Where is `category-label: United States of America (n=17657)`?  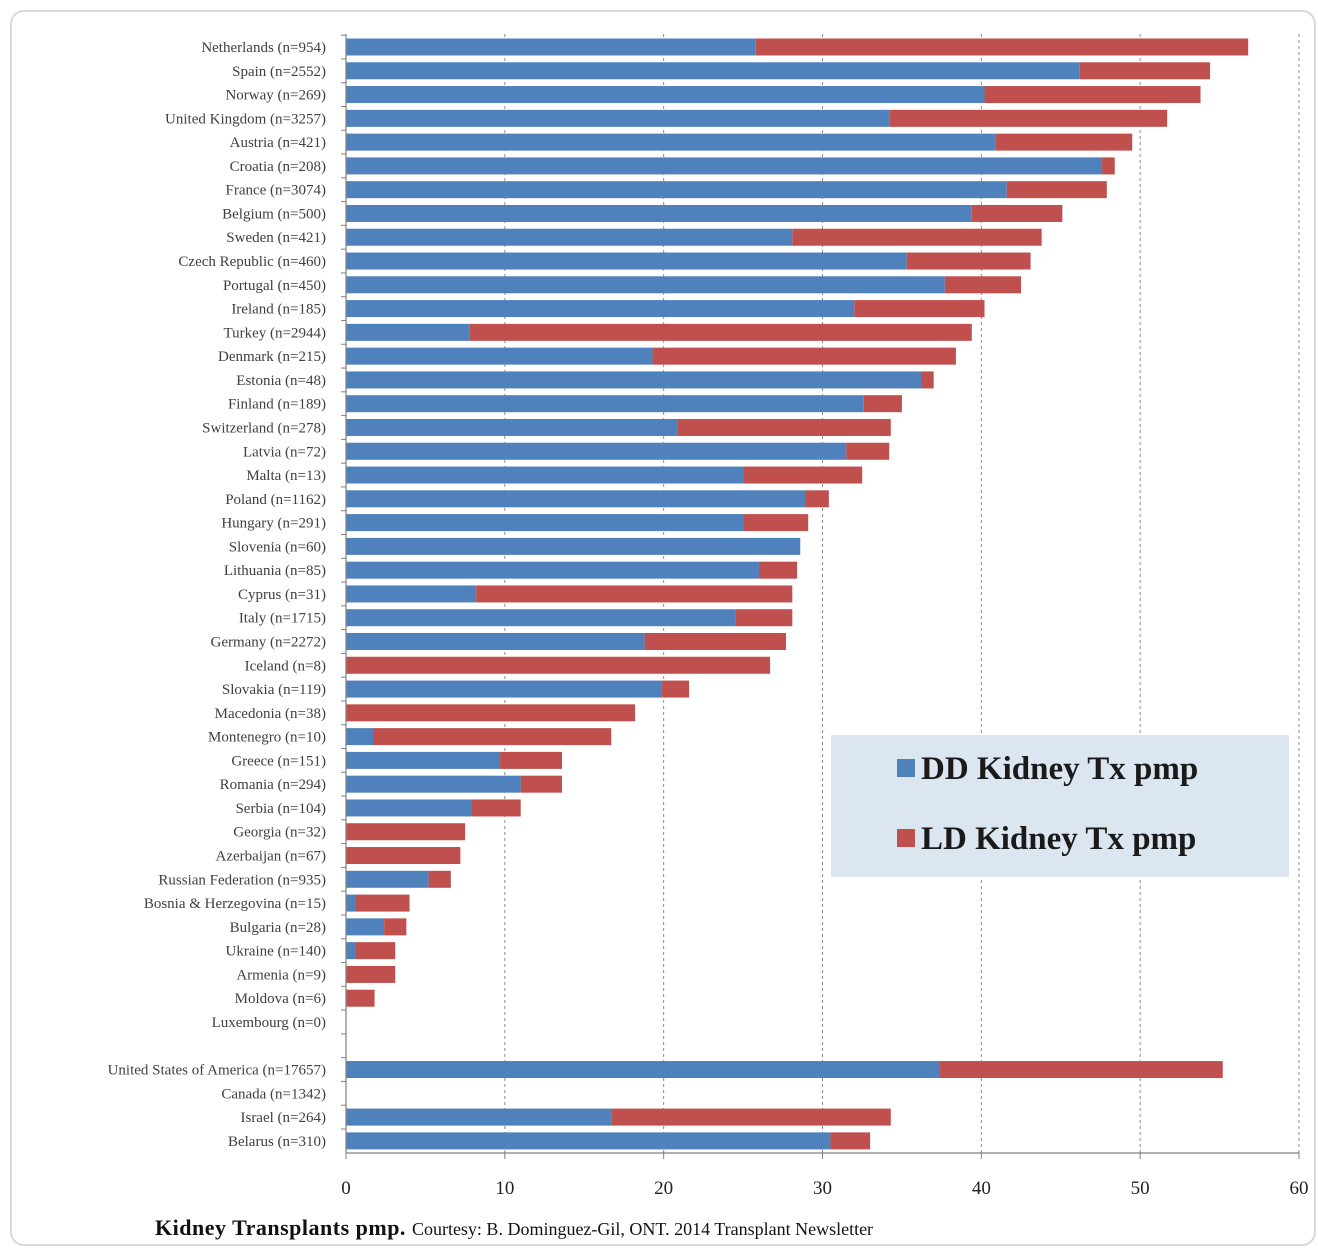 category-label: United States of America (n=17657) is located at coordinates (217, 1071).